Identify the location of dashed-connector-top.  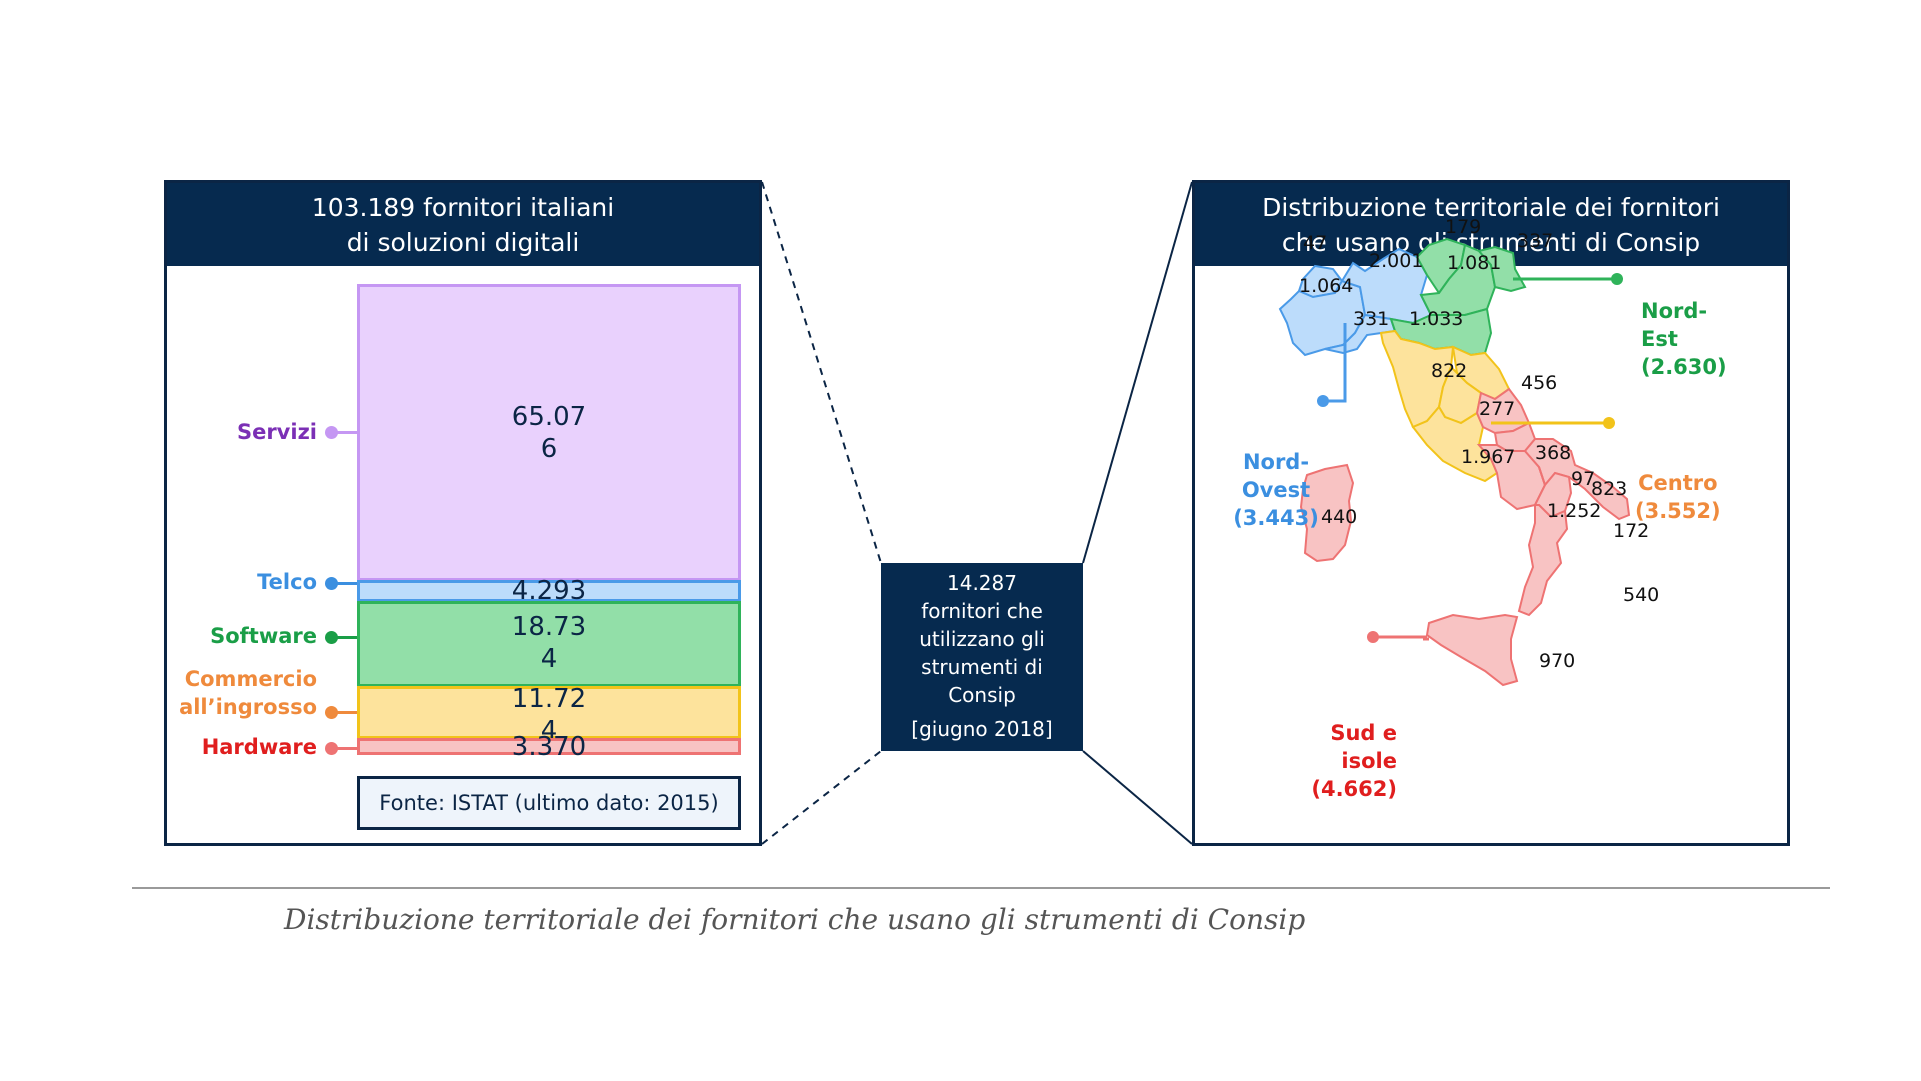
(821, 372).